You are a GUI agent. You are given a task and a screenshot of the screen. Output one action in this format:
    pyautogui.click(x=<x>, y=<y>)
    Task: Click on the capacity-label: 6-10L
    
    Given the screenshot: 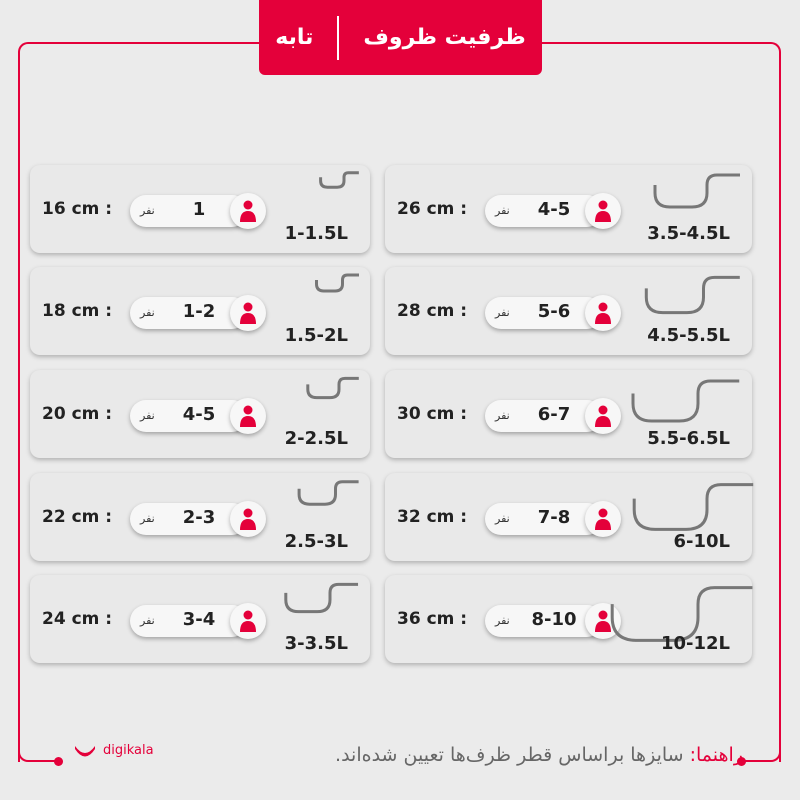 What is the action you would take?
    pyautogui.click(x=701, y=541)
    